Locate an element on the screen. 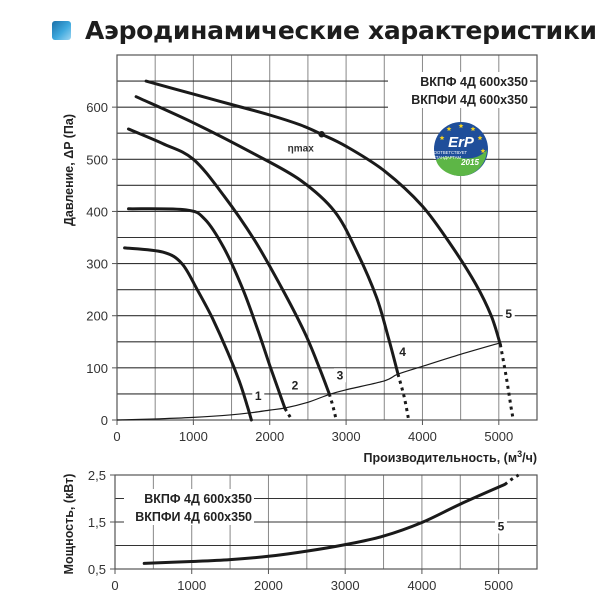 The height and width of the screenshot is (600, 600). page-header: Аэродинамические характеристики is located at coordinates (324, 30).